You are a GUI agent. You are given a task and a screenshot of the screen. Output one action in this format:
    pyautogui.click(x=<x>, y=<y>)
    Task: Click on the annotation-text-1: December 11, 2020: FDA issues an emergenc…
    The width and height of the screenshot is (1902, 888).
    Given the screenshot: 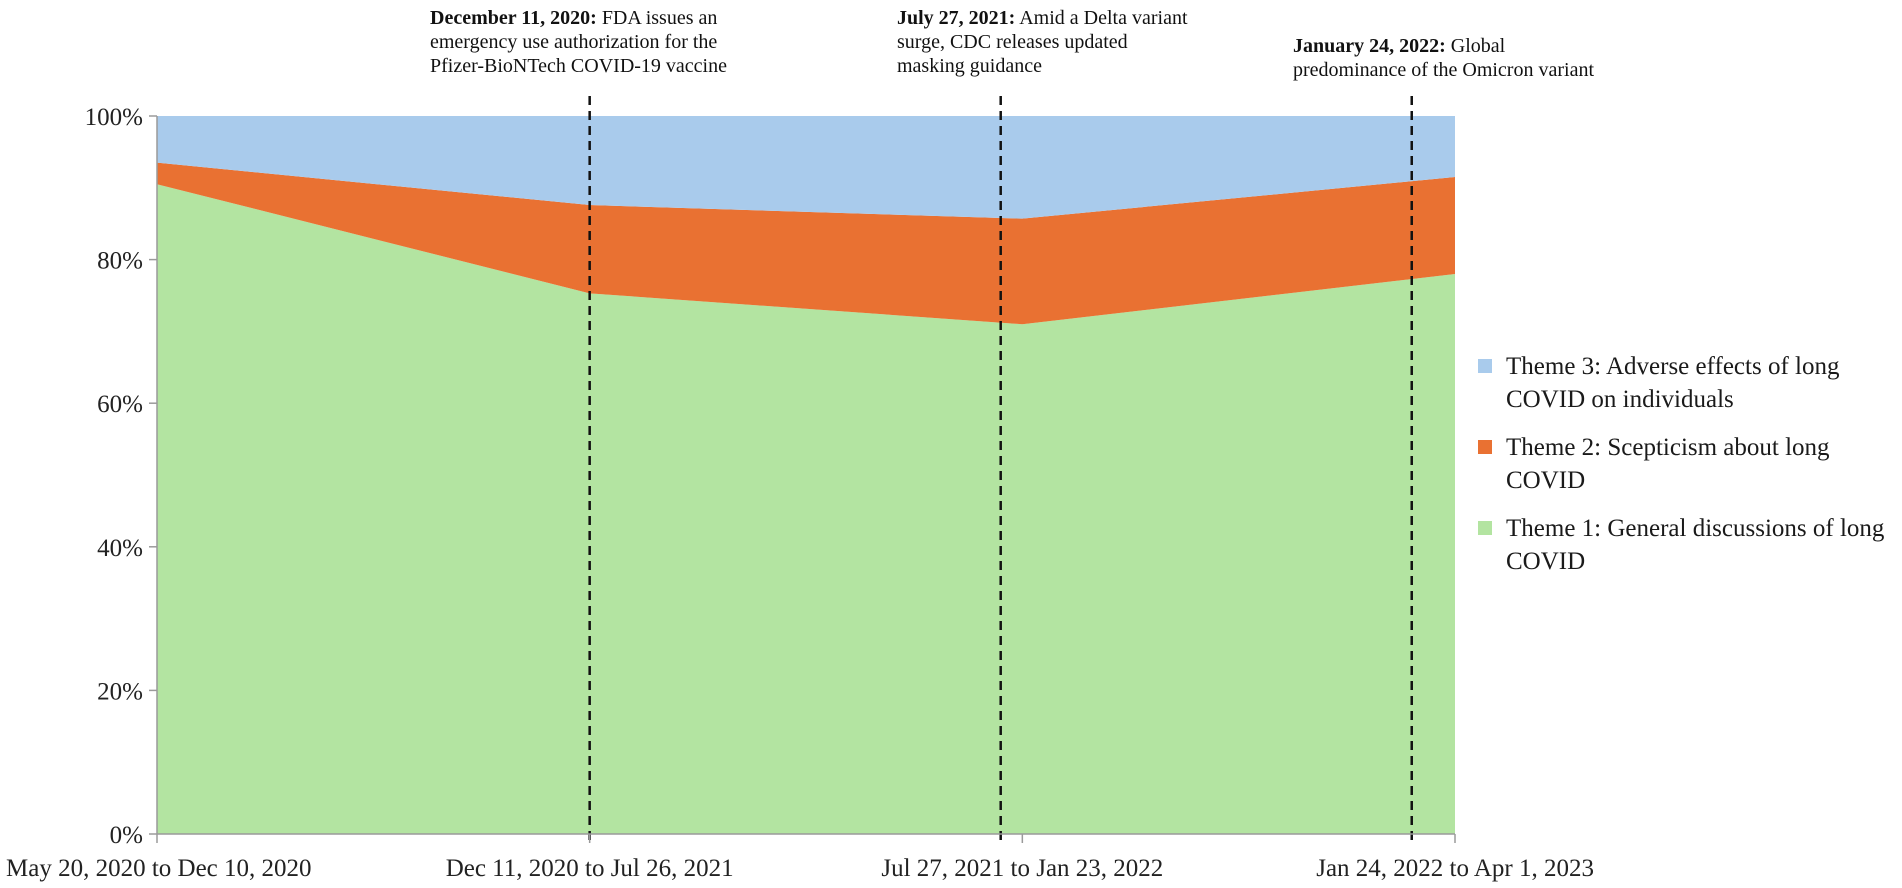 What is the action you would take?
    pyautogui.click(x=578, y=42)
    